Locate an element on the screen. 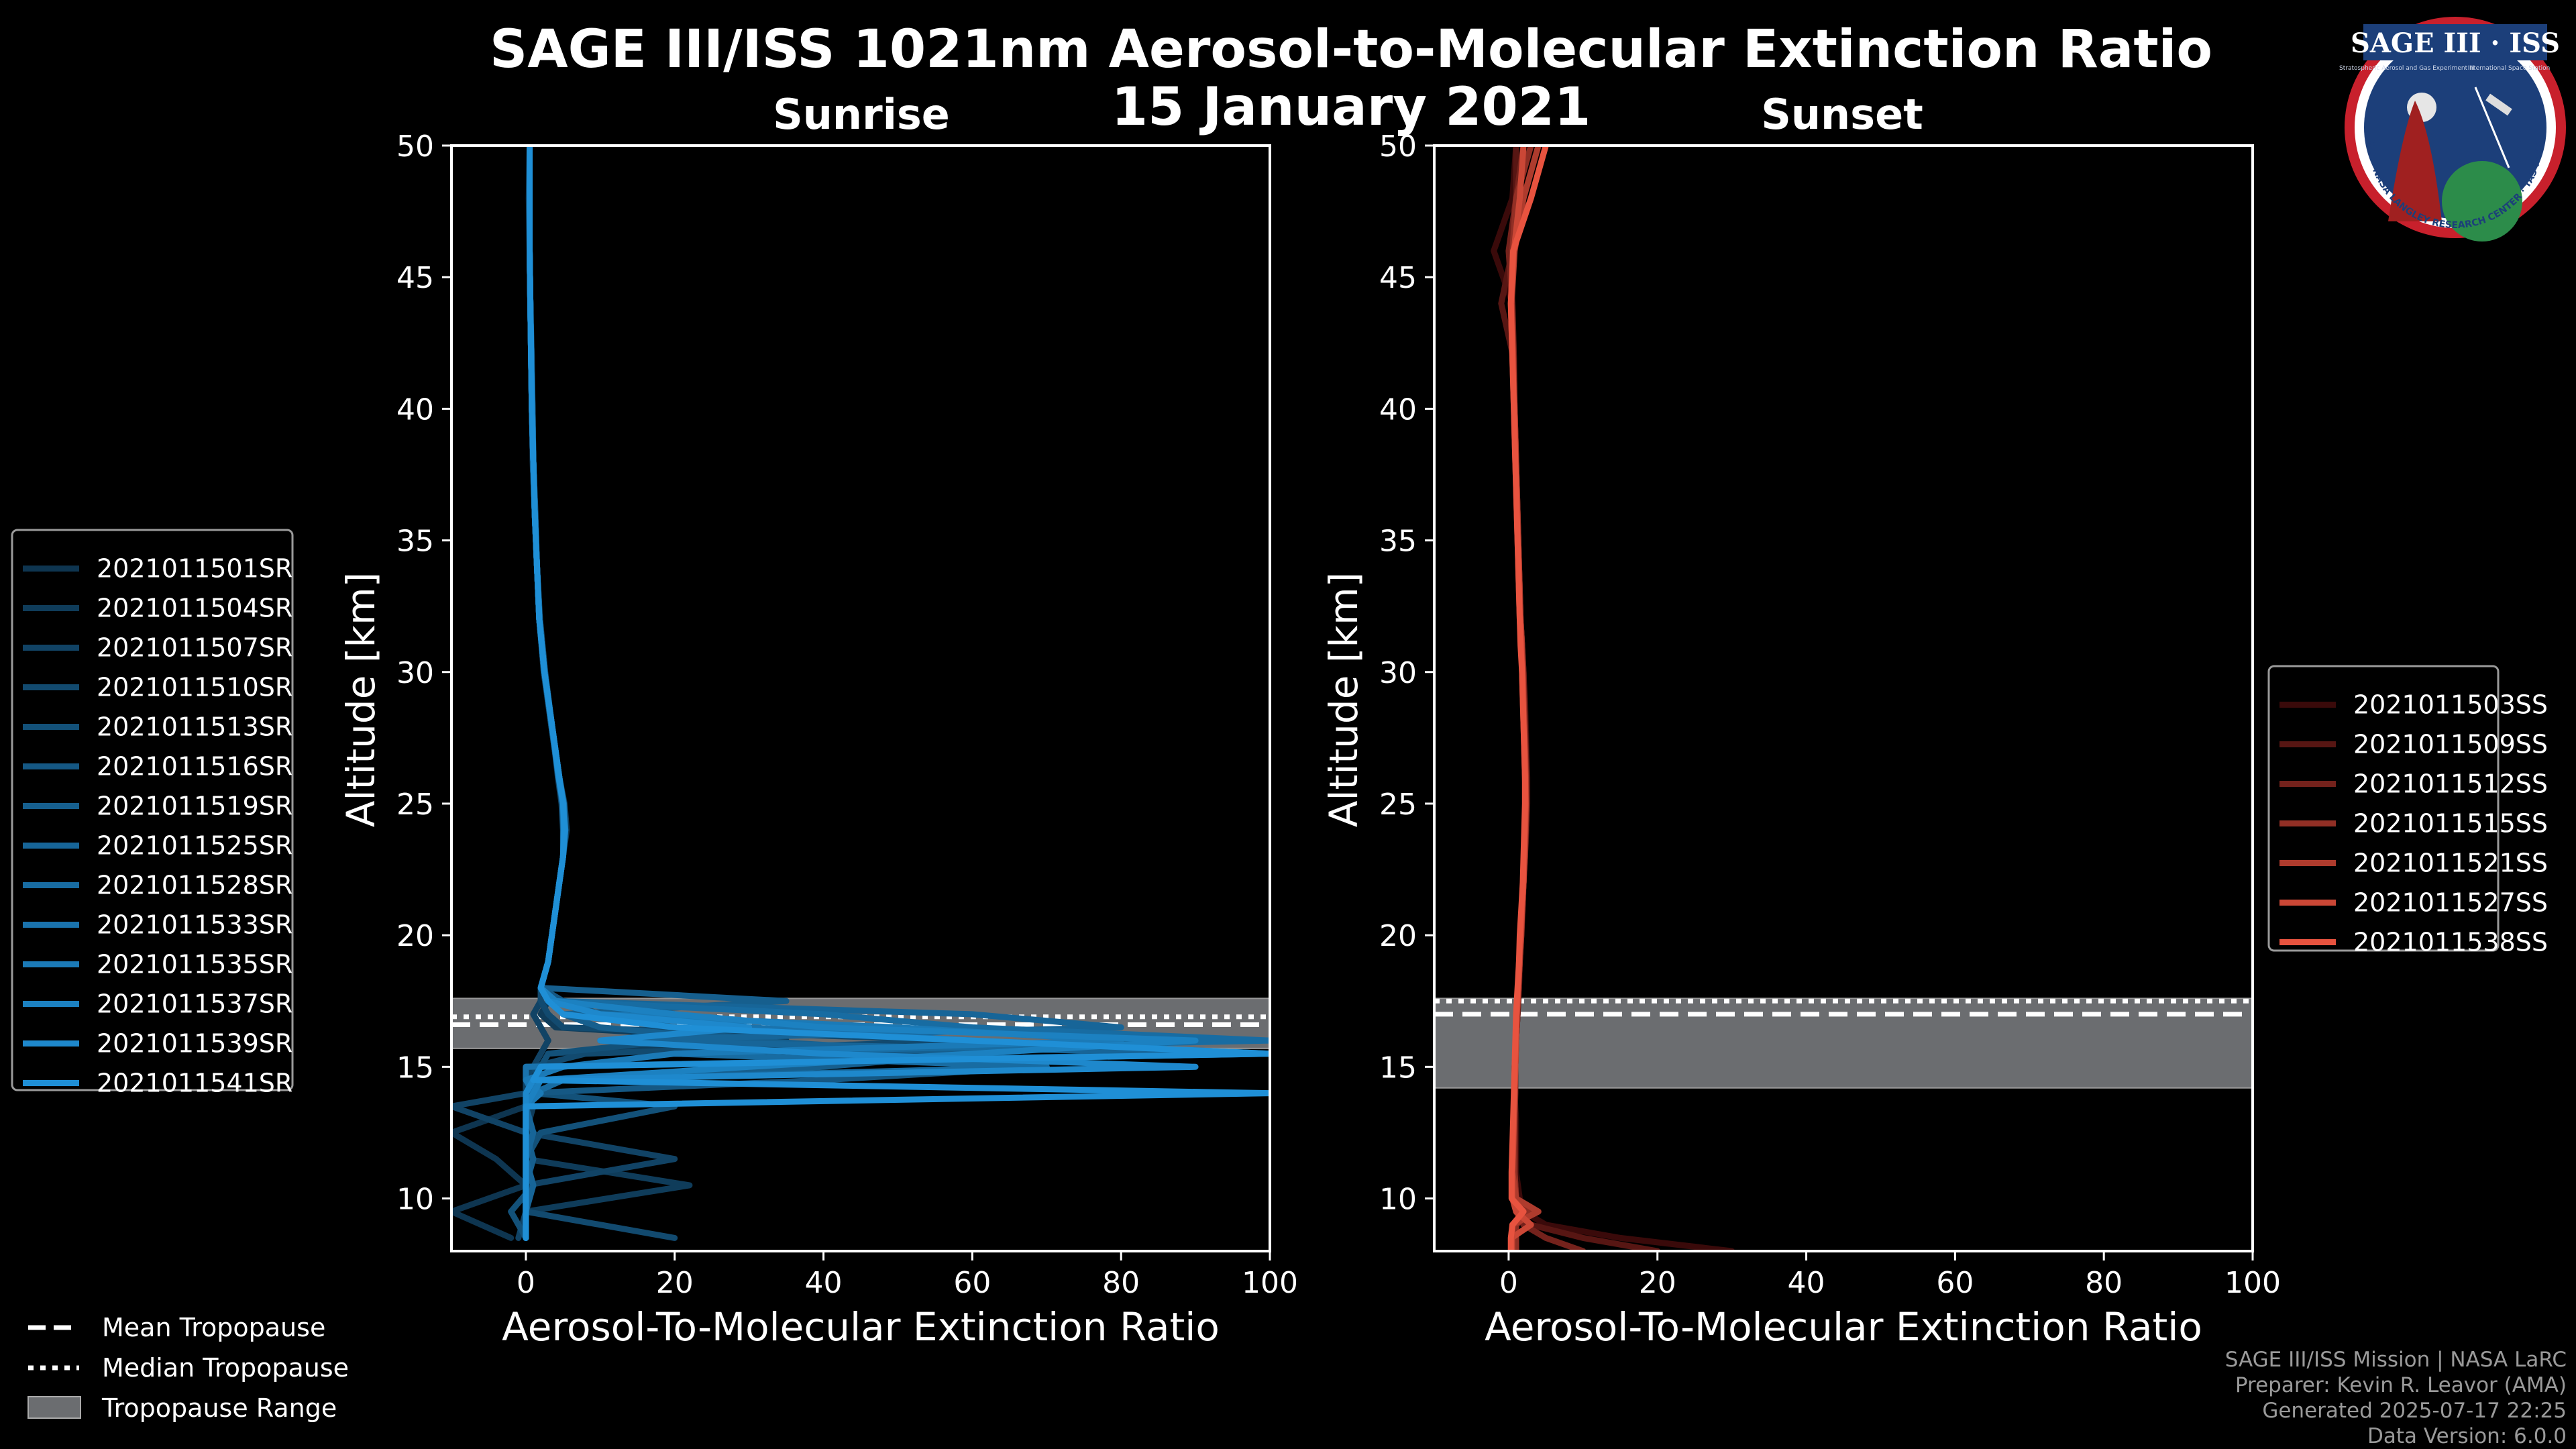 This screenshot has height=1449, width=2576. sunset-ytick-label: 20 is located at coordinates (1398, 936).